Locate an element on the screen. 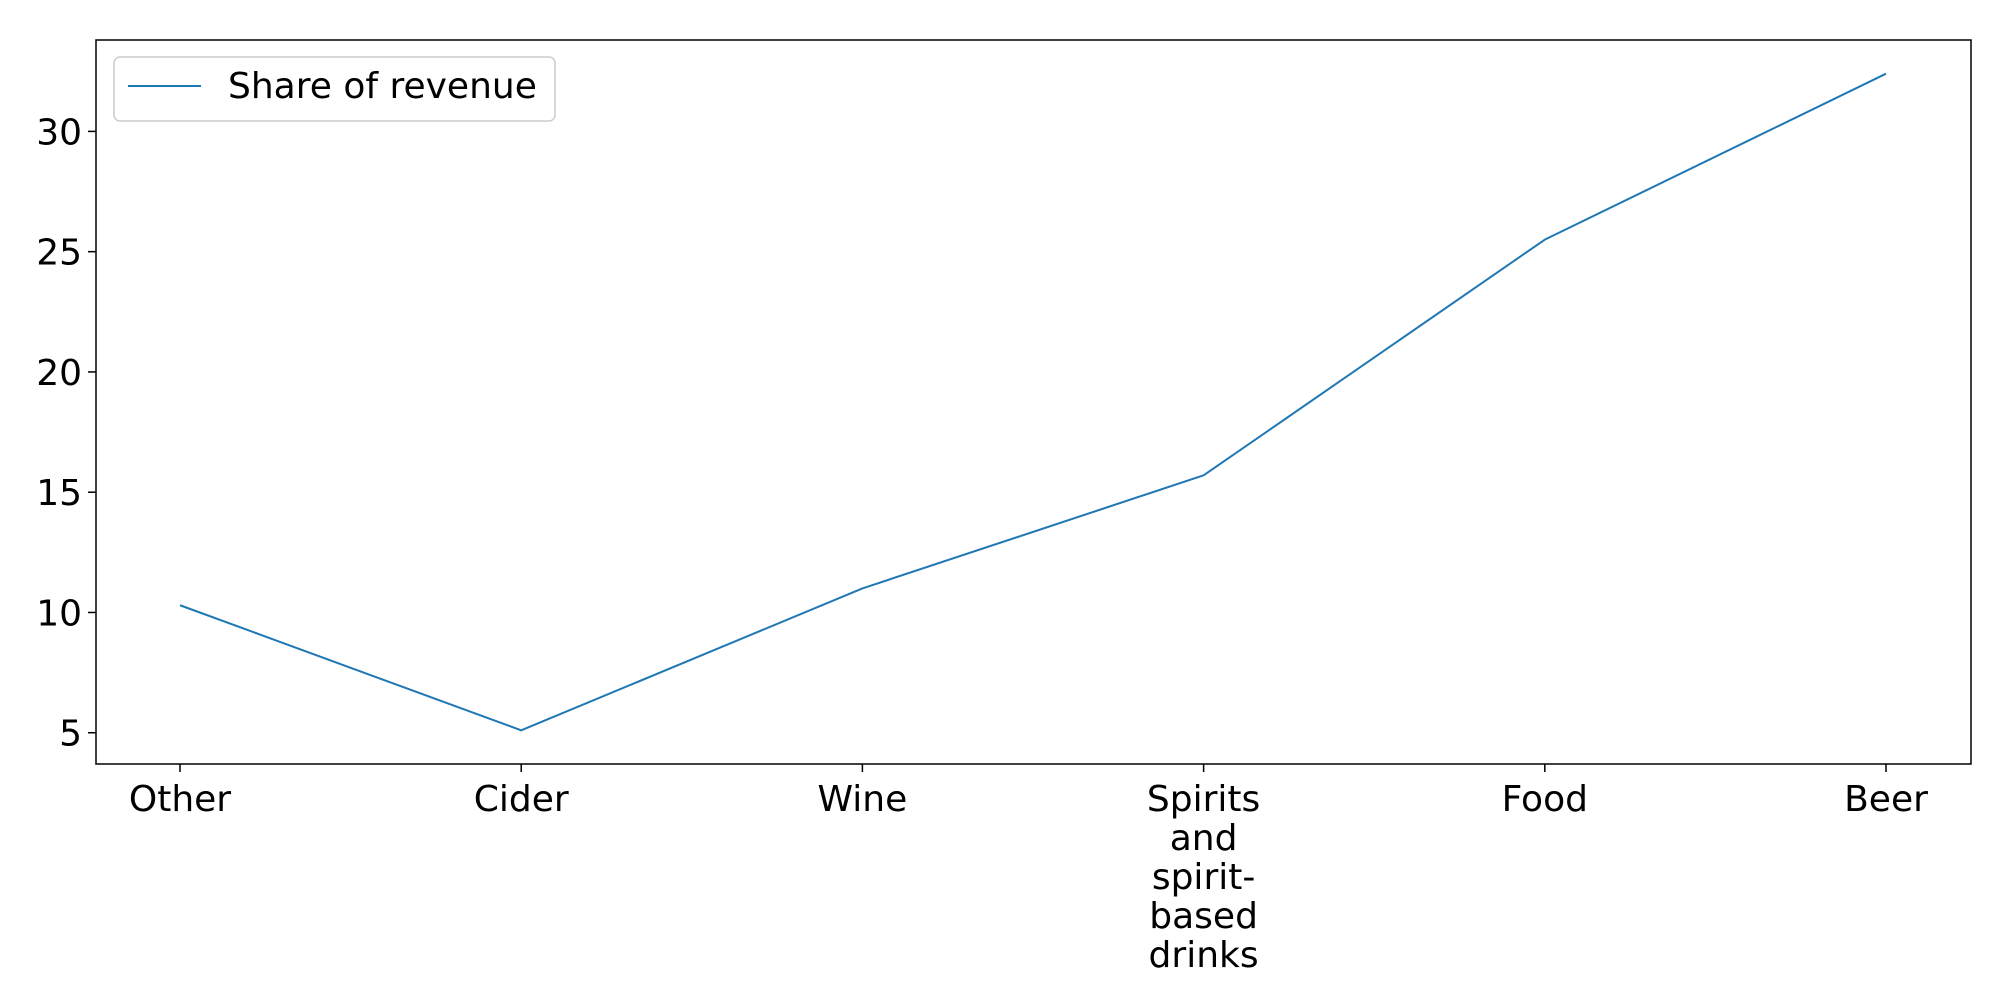  y-tick-label: 10 is located at coordinates (59, 613).